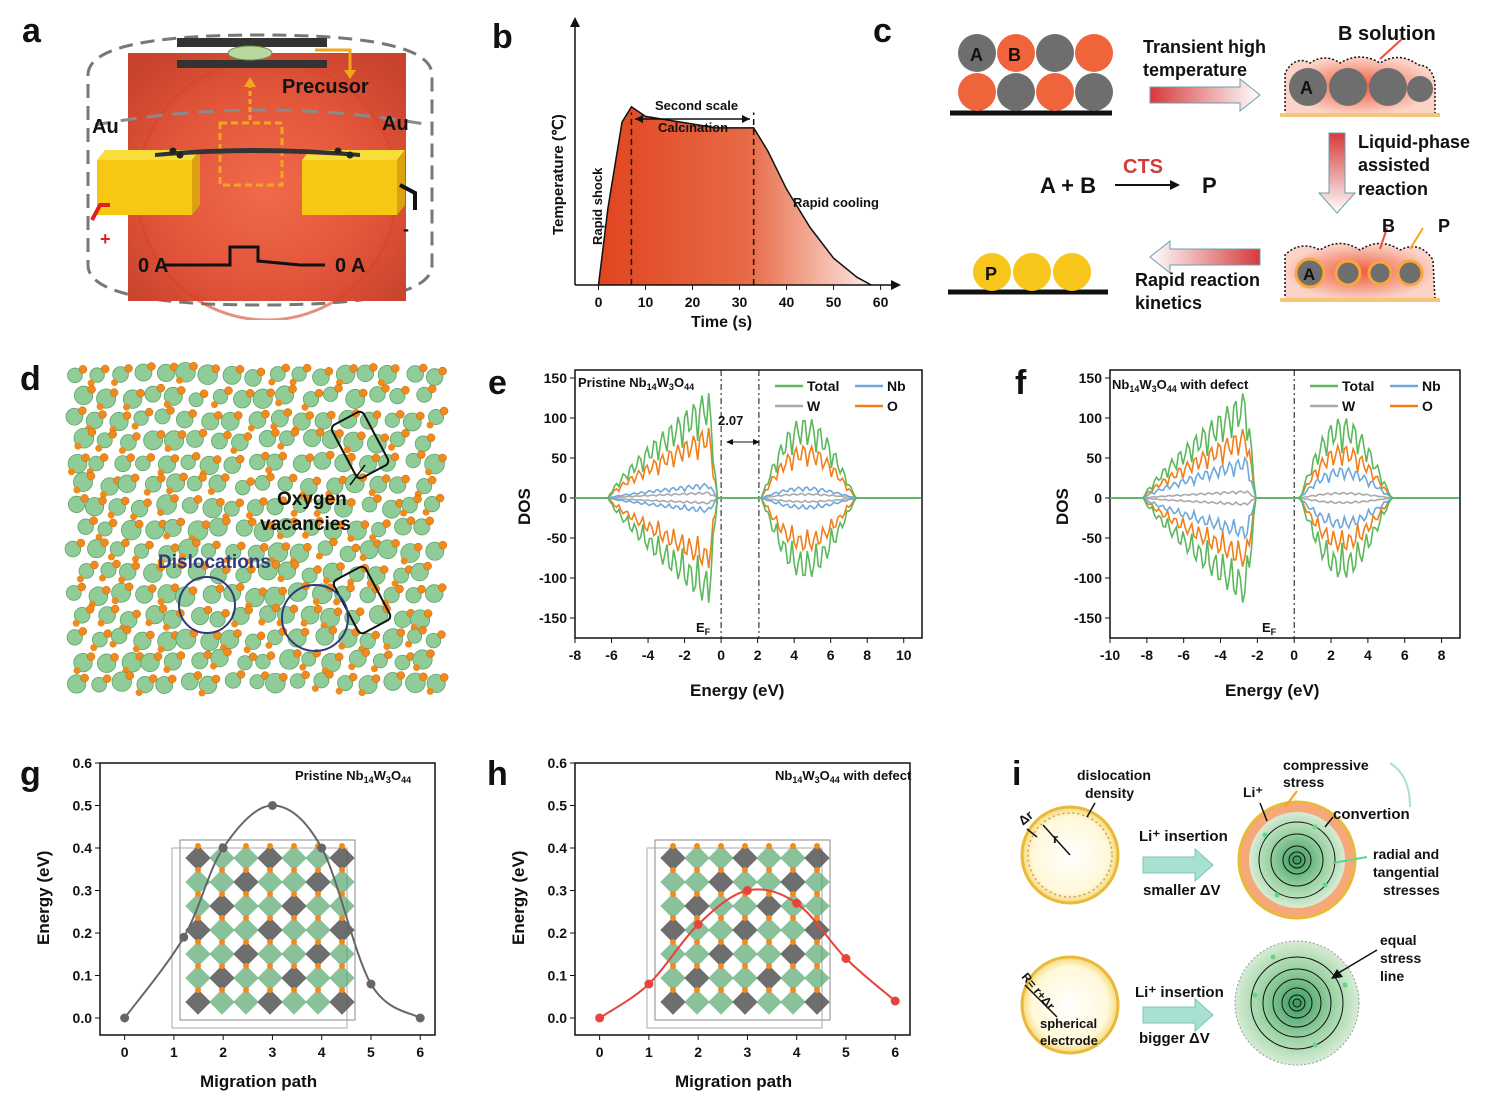  What do you see at coordinates (1444, 226) in the screenshot?
I see `c-label-p: P` at bounding box center [1444, 226].